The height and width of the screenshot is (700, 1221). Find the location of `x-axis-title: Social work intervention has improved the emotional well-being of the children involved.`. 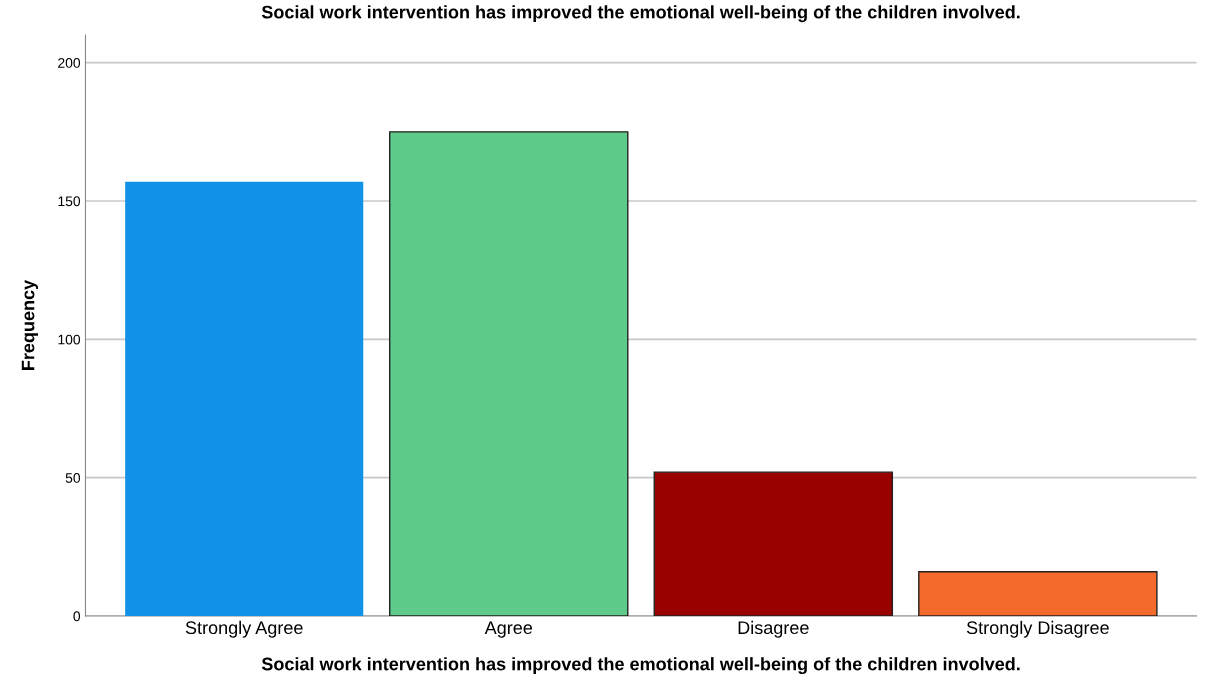

x-axis-title: Social work intervention has improved the emotional well-being of the children involved. is located at coordinates (640, 666).